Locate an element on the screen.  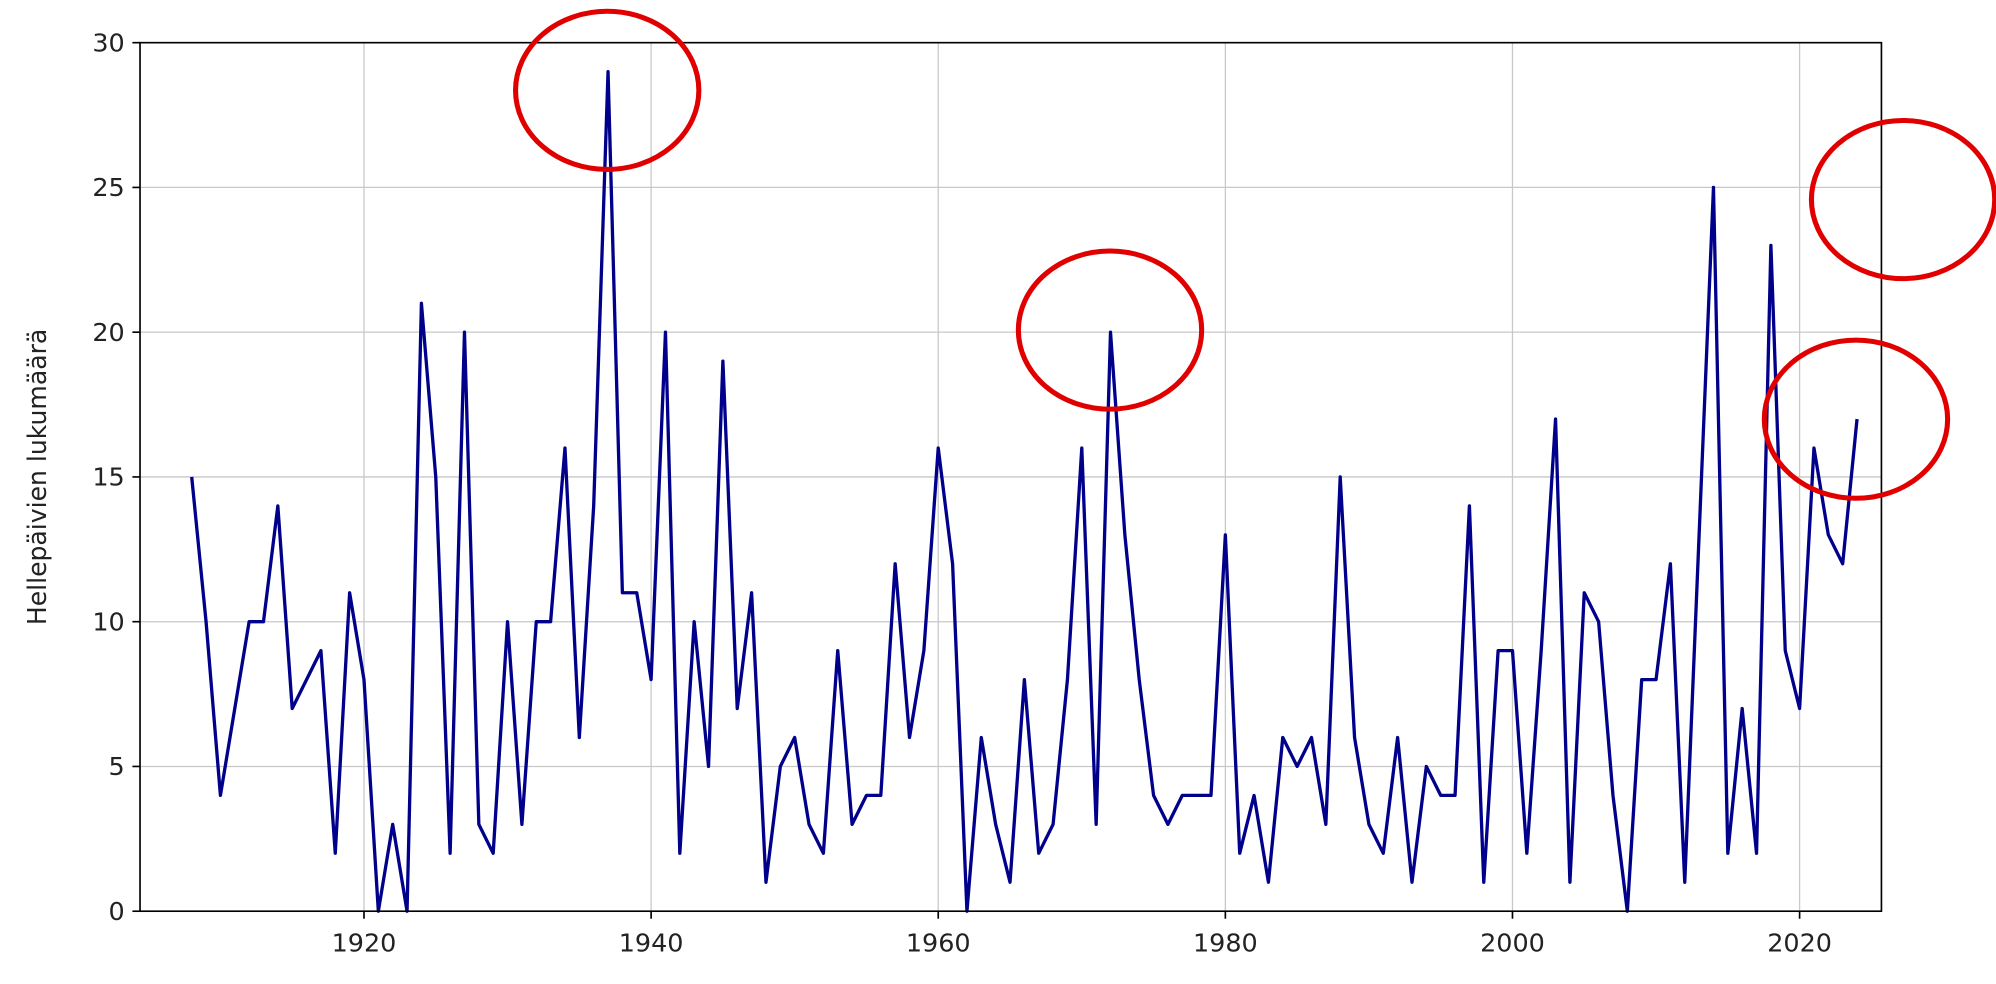
x-tick-label: 1940 is located at coordinates (651, 943).